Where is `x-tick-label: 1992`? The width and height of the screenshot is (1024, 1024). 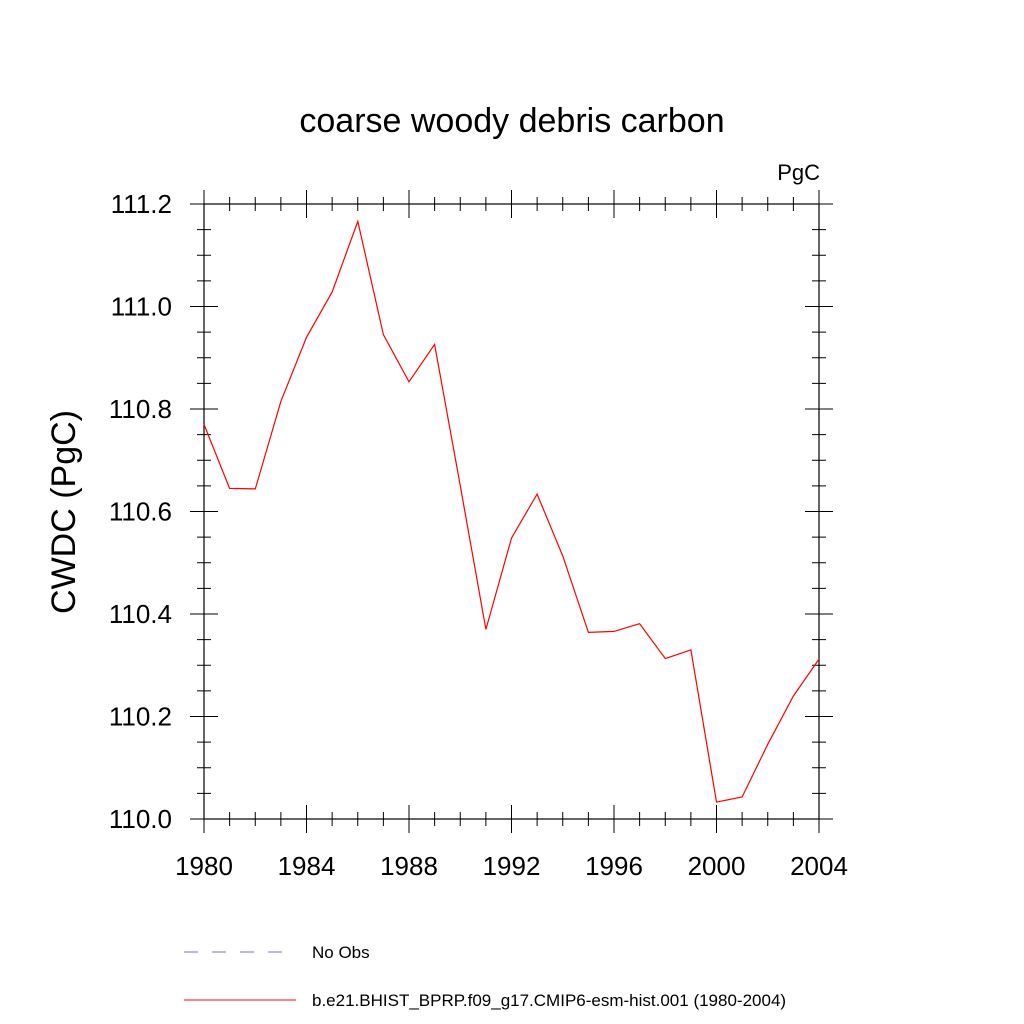 x-tick-label: 1992 is located at coordinates (512, 866).